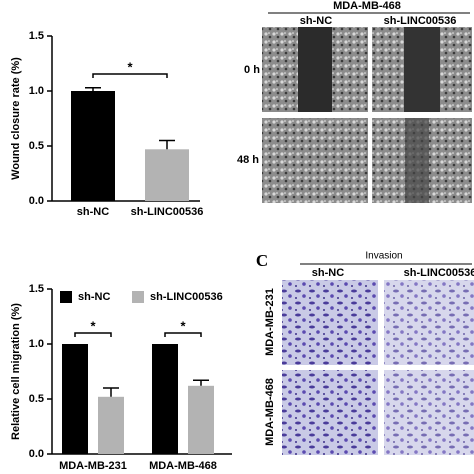 The image size is (474, 474). Describe the element at coordinates (367, 6) in the screenshot. I see `panel-title: MDA-MB-468` at that location.